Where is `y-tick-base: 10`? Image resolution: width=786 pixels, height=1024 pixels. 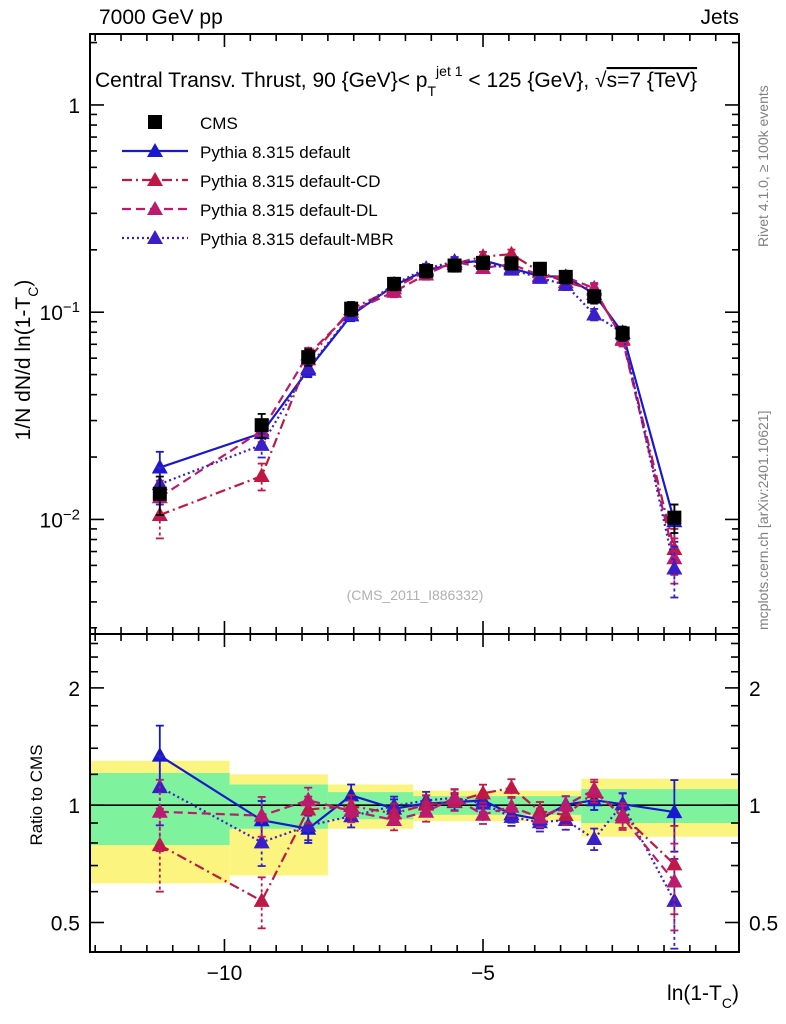 y-tick-base: 10 is located at coordinates (51, 313).